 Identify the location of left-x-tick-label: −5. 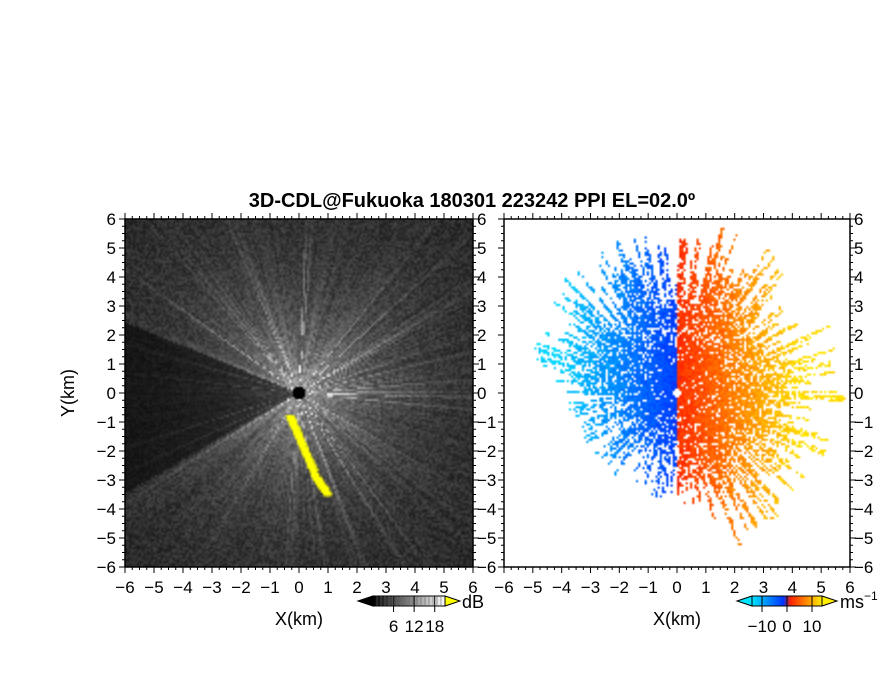
(153, 587).